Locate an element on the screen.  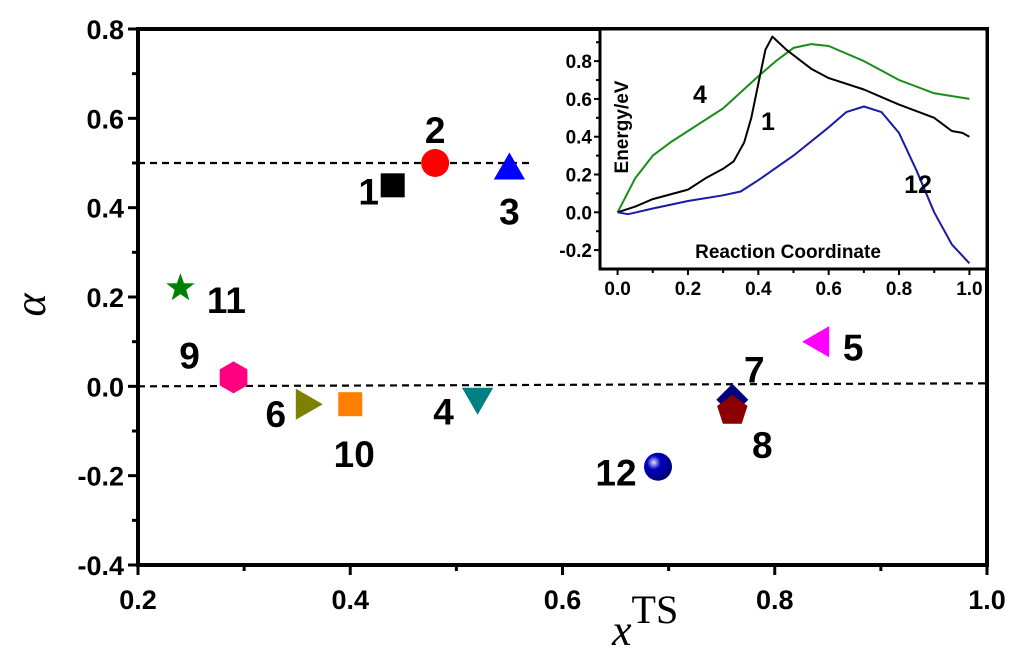
data-point-label: 1 is located at coordinates (368, 191).